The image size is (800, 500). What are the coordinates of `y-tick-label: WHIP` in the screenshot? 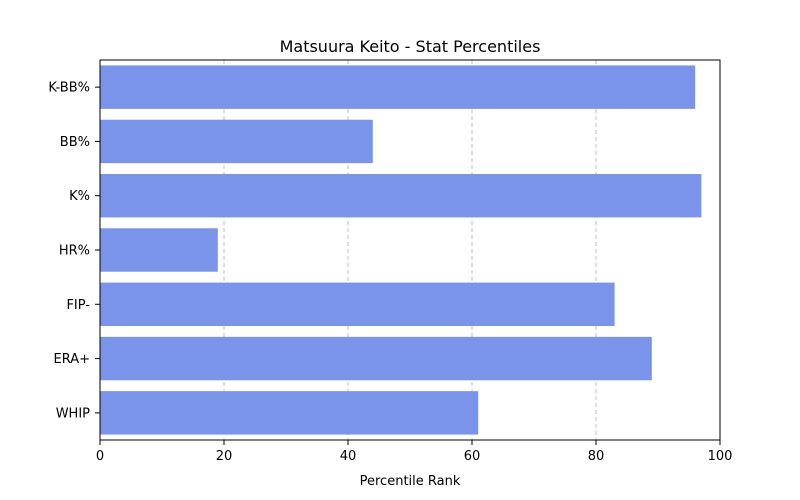 It's located at (73, 413).